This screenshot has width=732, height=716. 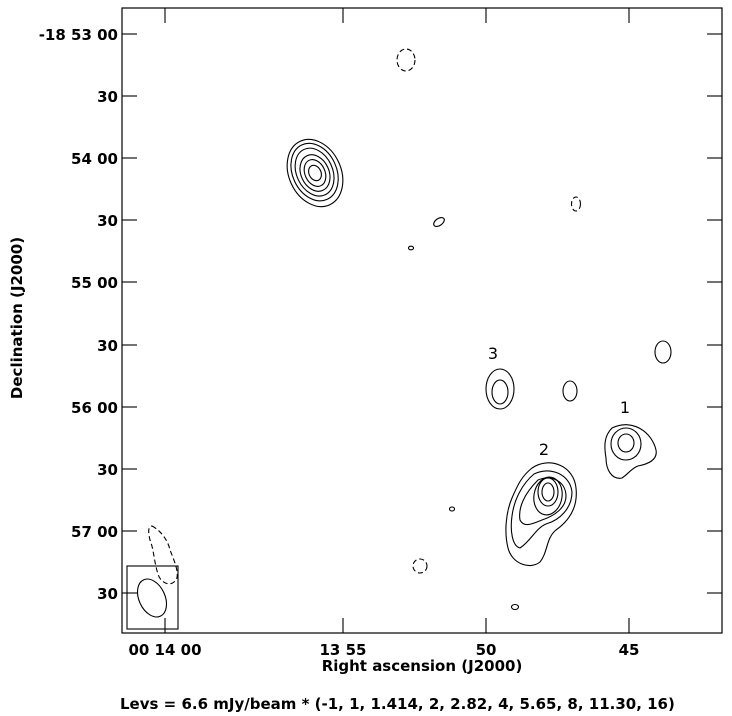 I want to click on source-label-3: 3, so click(x=493, y=353).